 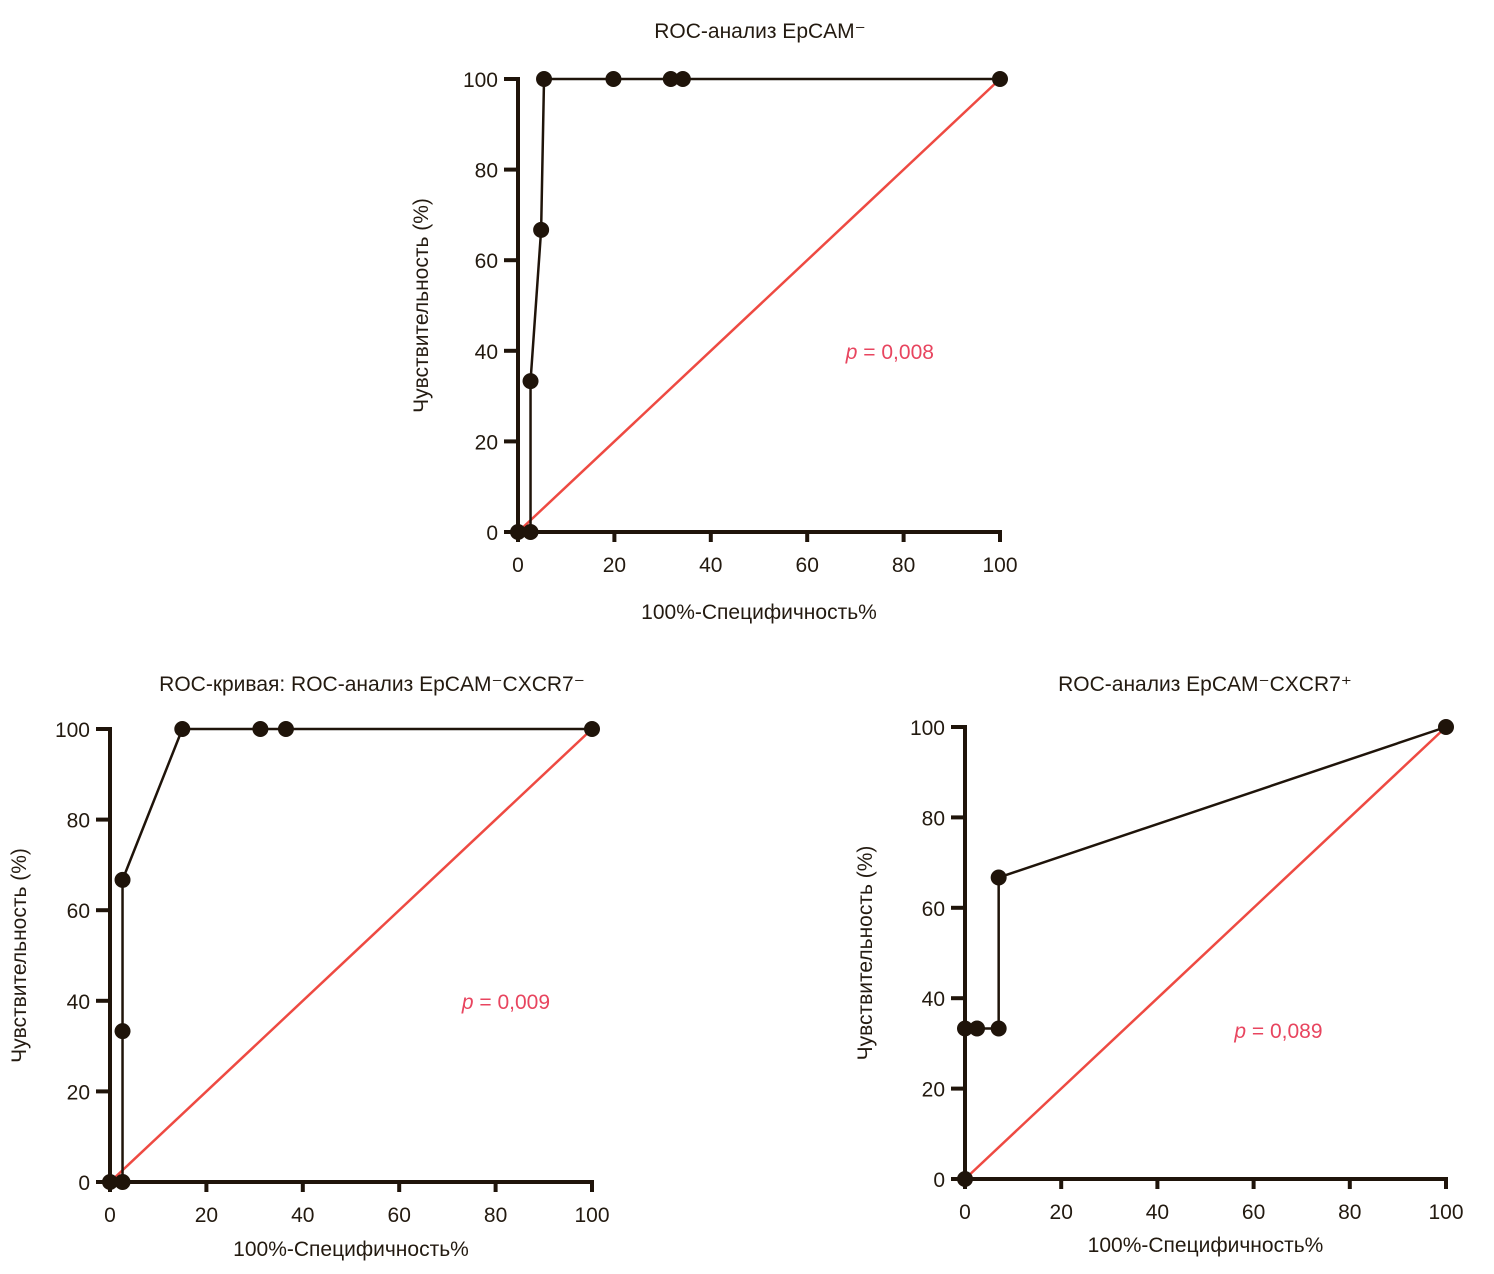 What do you see at coordinates (78, 1092) in the screenshot?
I see `chart-bottom-left-y-tick-label: 20` at bounding box center [78, 1092].